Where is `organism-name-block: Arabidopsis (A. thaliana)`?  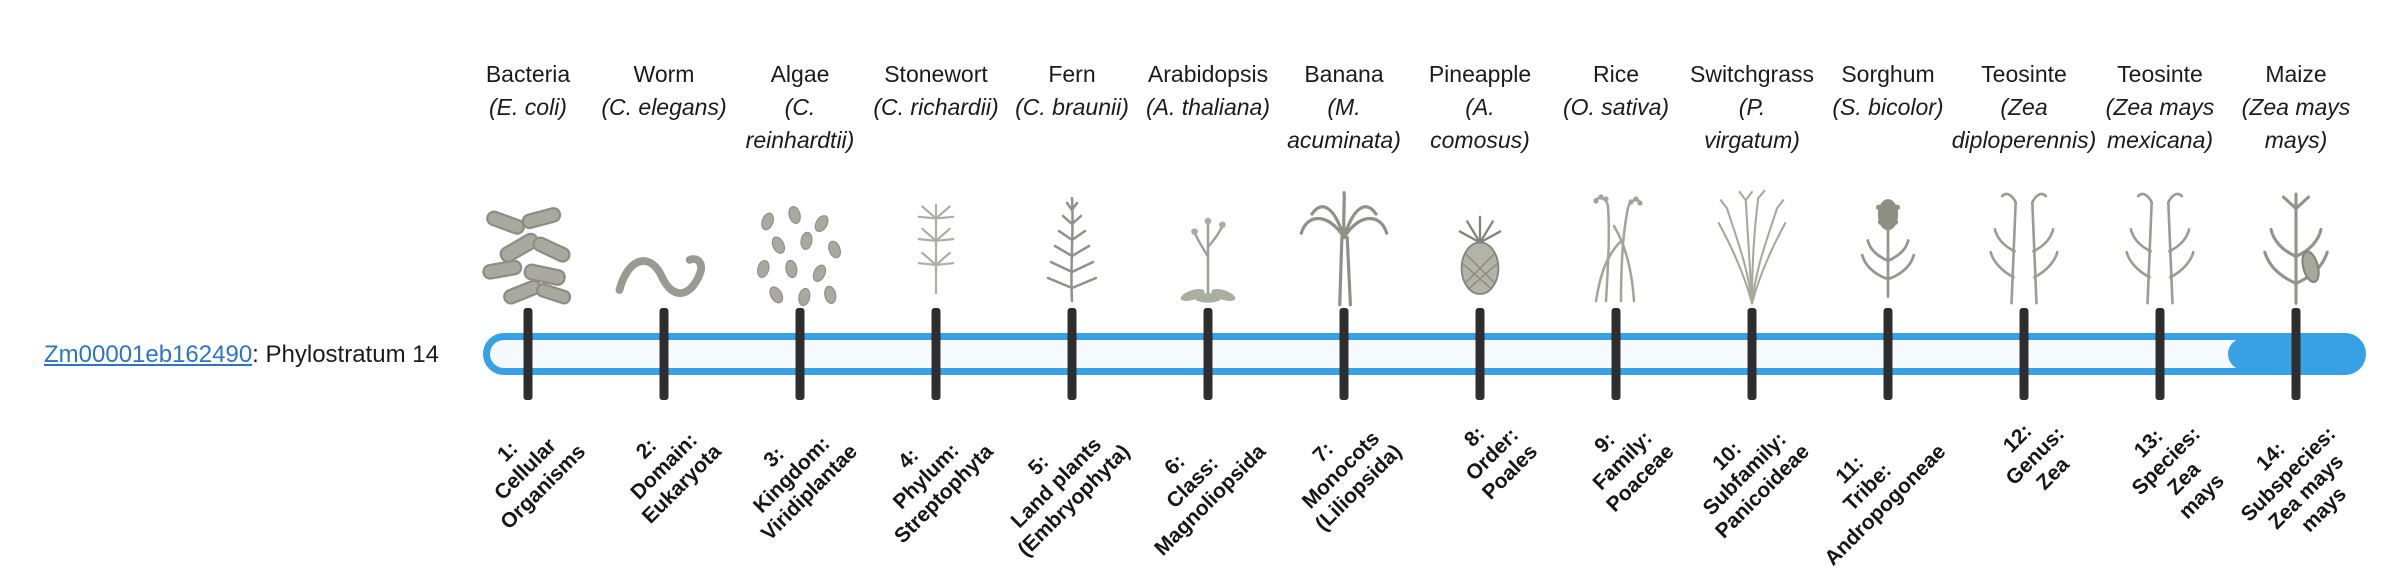
organism-name-block: Arabidopsis (A. thaliana) is located at coordinates (1208, 91).